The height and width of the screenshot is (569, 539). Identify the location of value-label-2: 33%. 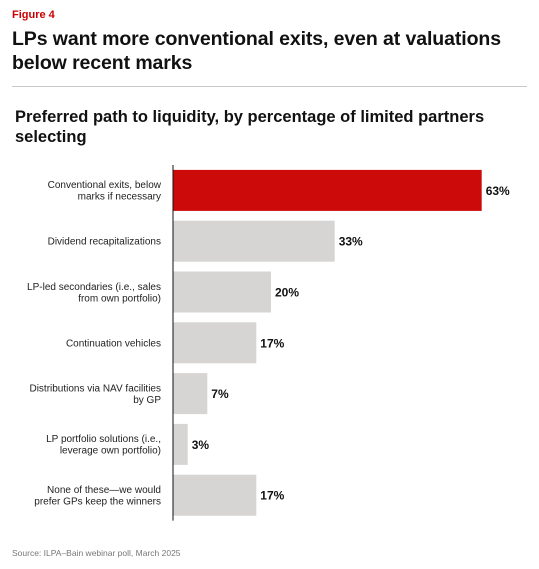
(351, 242).